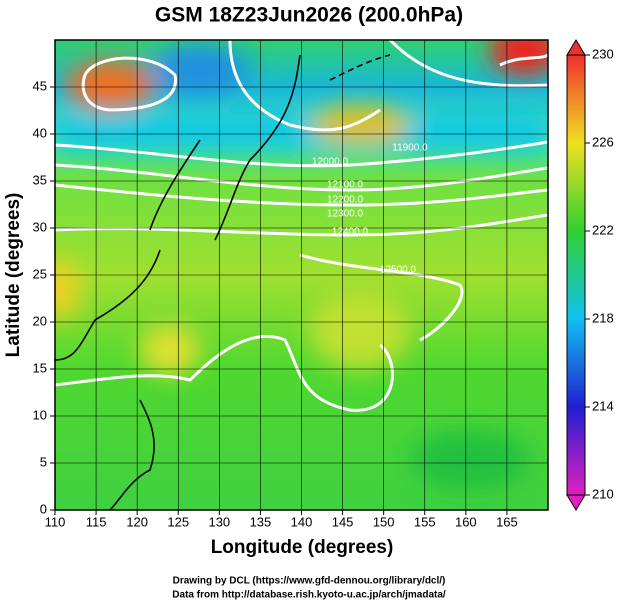 This screenshot has height=605, width=619. I want to click on colorbar-tick-label: 214, so click(603, 405).